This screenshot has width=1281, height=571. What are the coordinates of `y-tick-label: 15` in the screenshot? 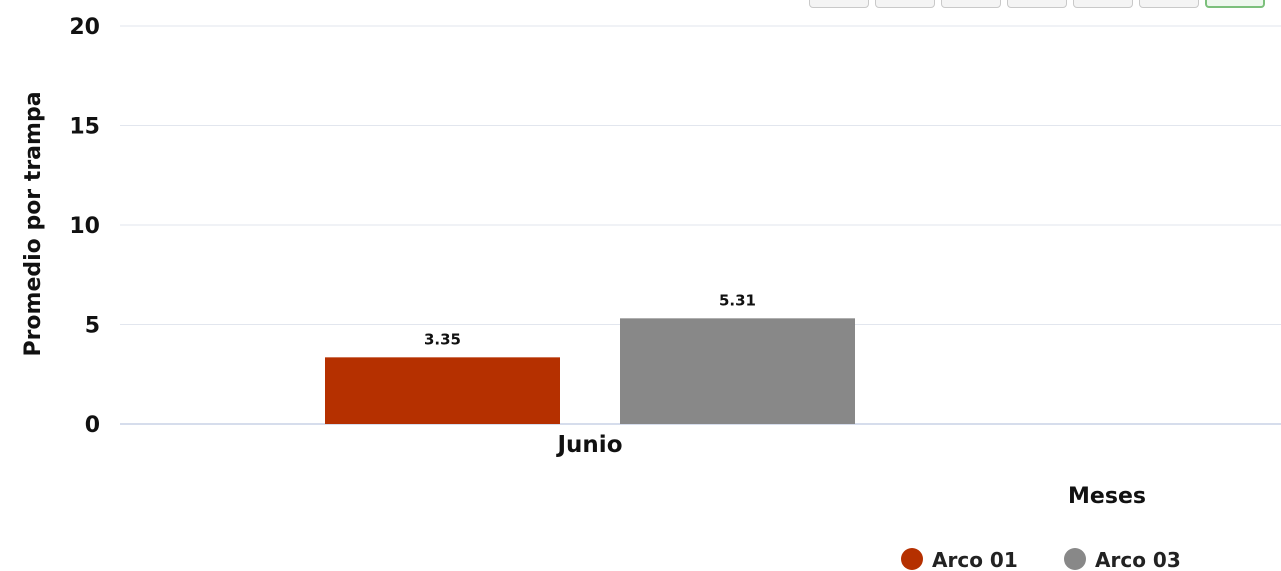 It's located at (84, 127).